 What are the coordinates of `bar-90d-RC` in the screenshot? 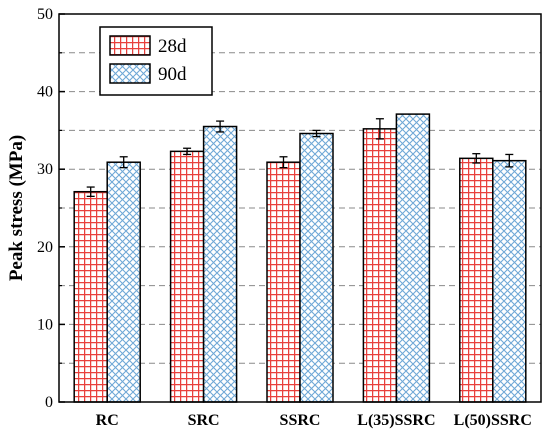 It's located at (123, 282).